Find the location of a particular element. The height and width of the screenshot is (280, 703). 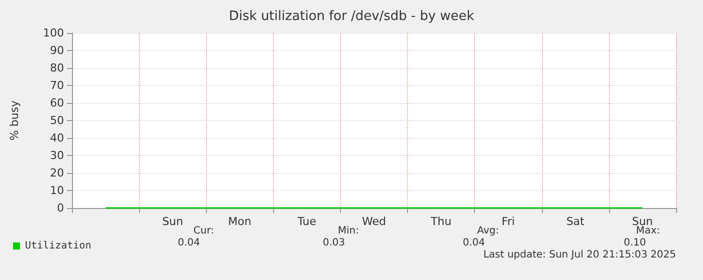

y-tick-label: 10 is located at coordinates (57, 190).